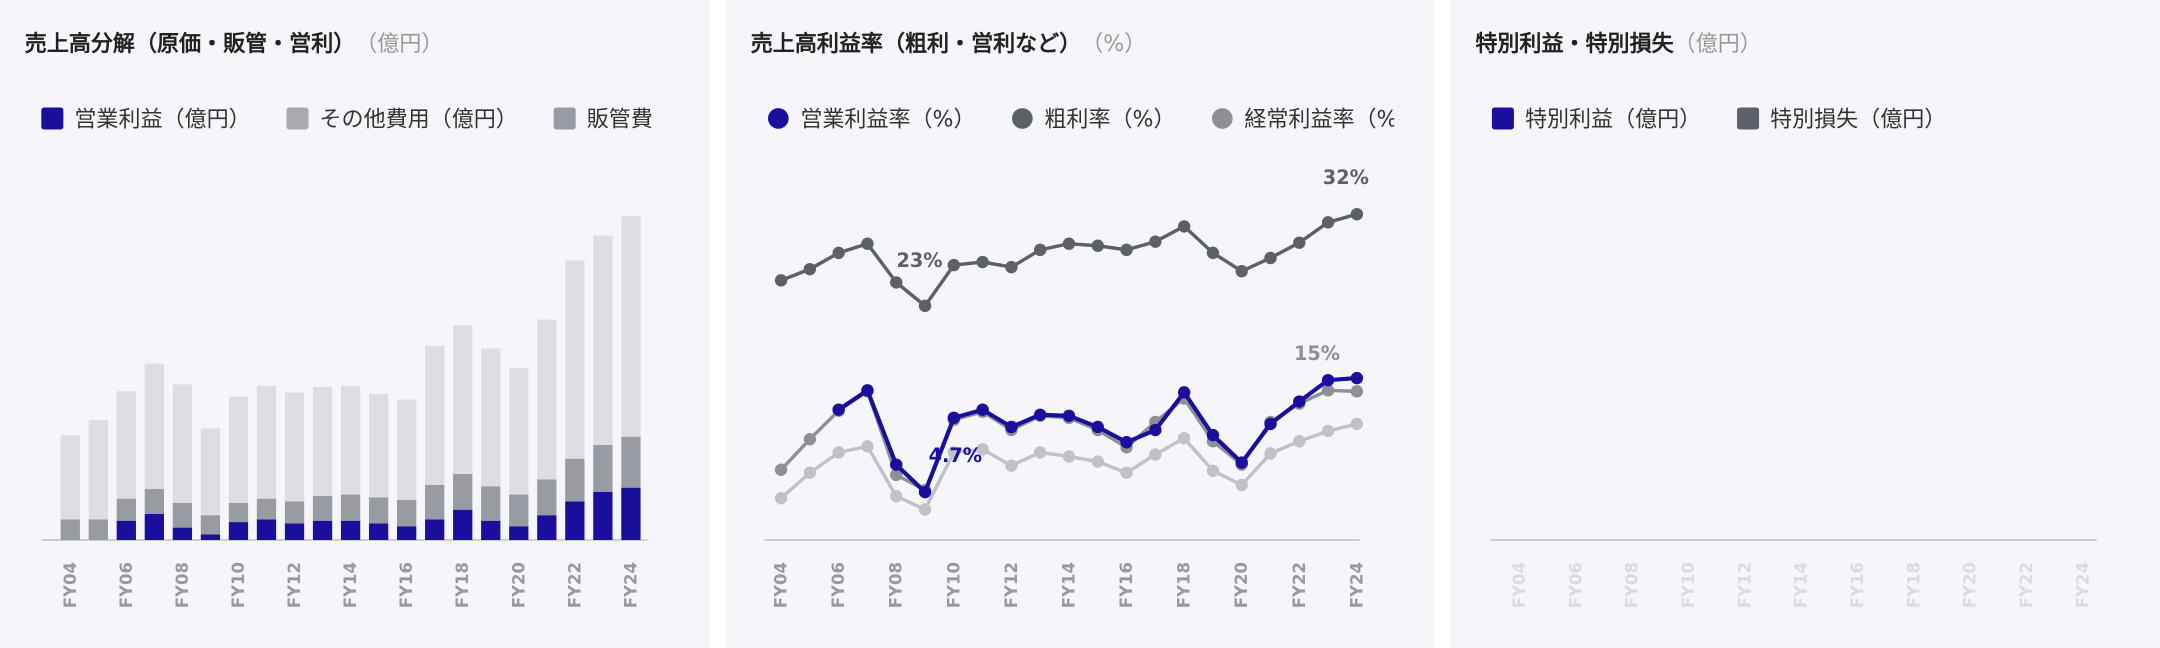 This screenshot has height=648, width=2160. I want to click on x-tick-label: FY18, so click(1913, 585).